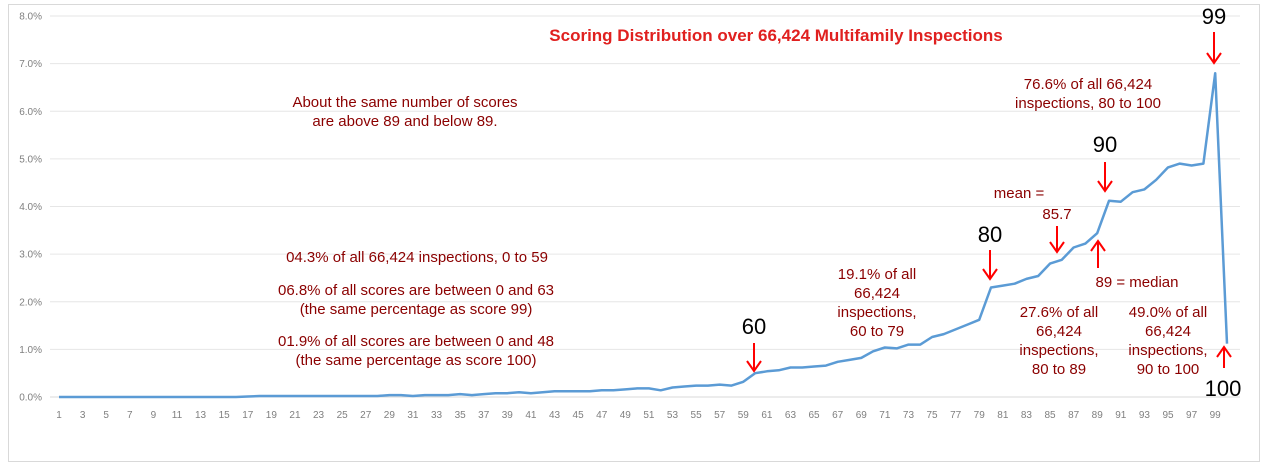 This screenshot has height=469, width=1267. Describe the element at coordinates (83, 415) in the screenshot. I see `x-tick-label: 3` at that location.